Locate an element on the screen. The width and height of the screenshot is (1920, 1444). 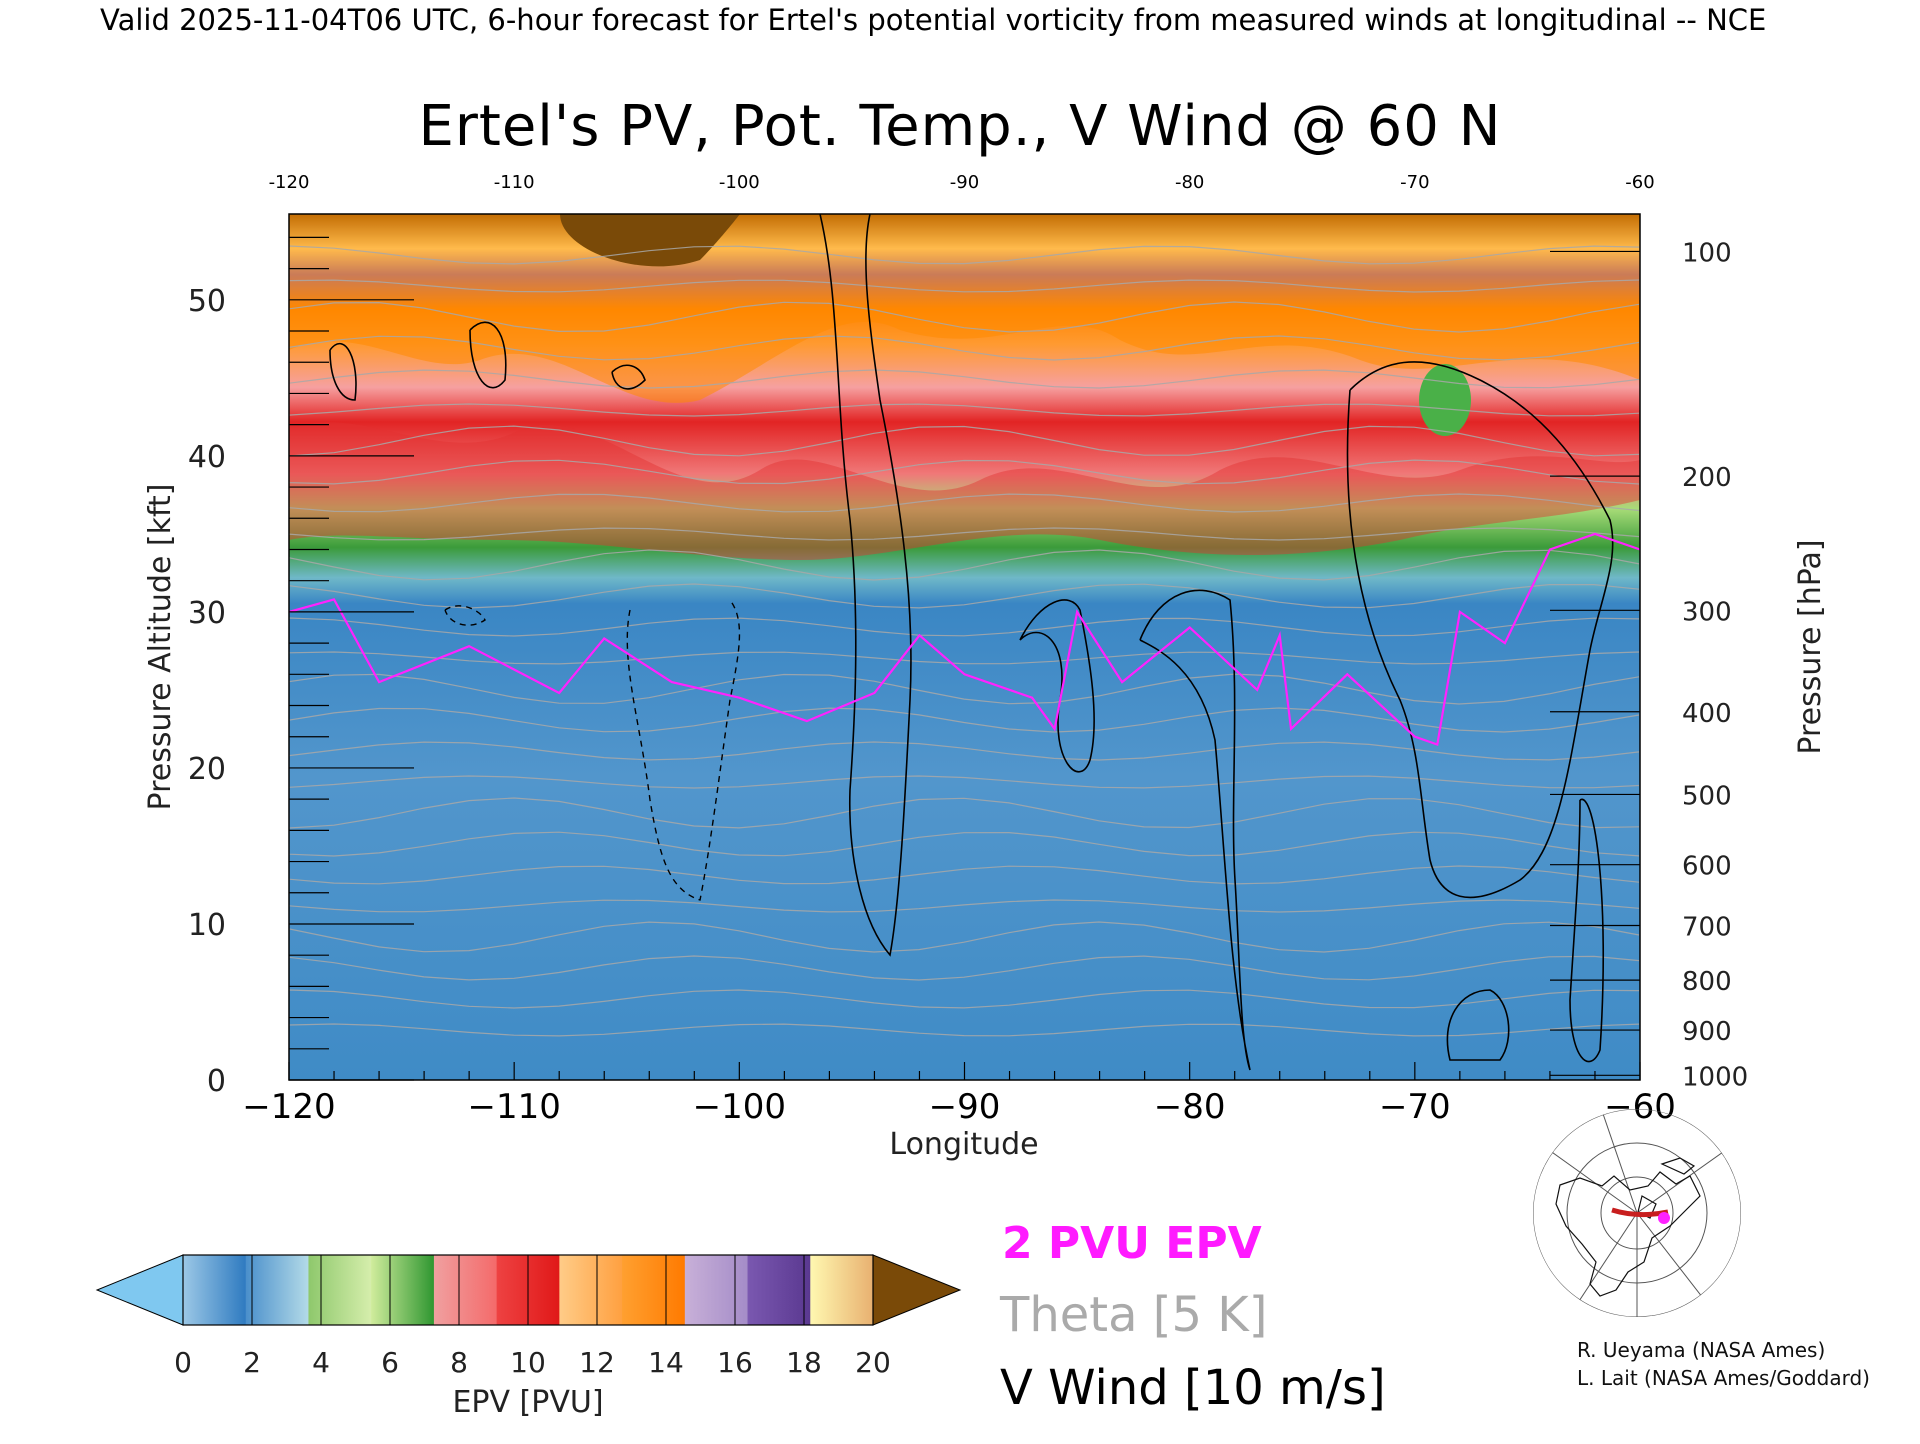
colorbar-tick-label: 8 is located at coordinates (459, 1362).